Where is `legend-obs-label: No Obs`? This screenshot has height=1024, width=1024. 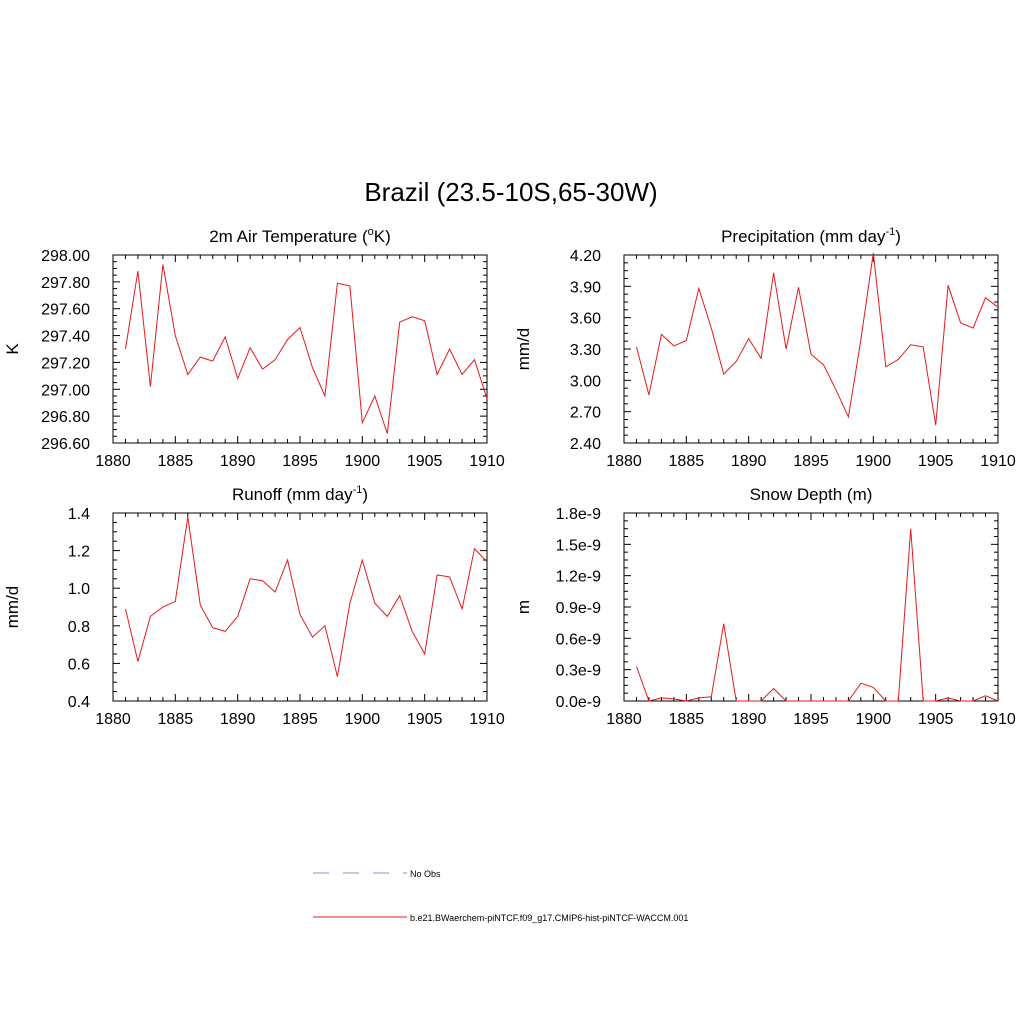 legend-obs-label: No Obs is located at coordinates (425, 874).